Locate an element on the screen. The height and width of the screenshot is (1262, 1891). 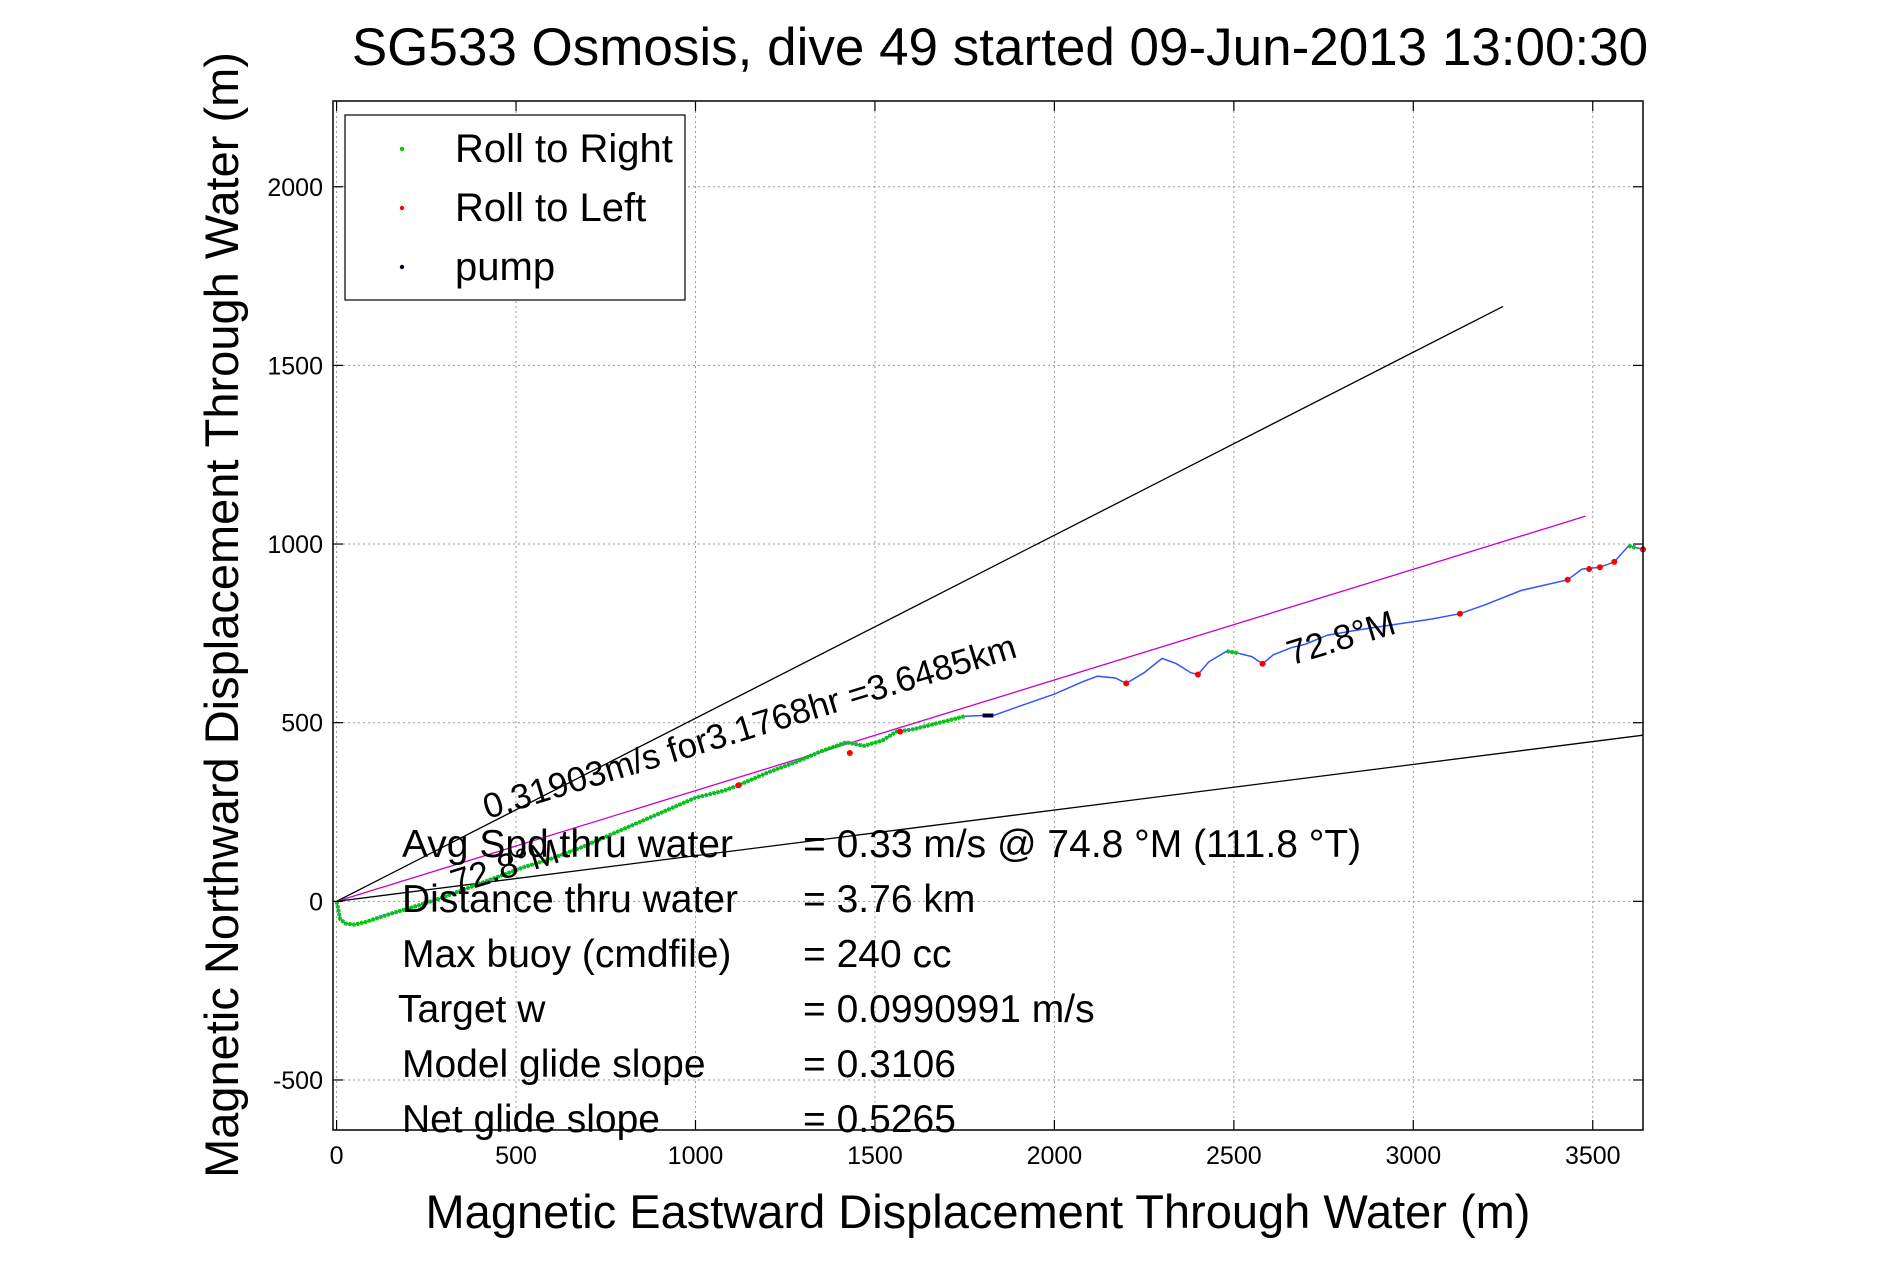
info-value: = 0.33 m/s @ 74.8 °M (111.8 °T) is located at coordinates (1082, 844).